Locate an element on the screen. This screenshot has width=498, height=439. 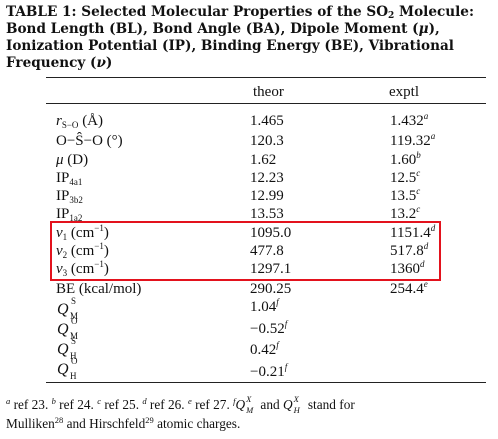
cell-exptl: 1.432a is located at coordinates (409, 120).